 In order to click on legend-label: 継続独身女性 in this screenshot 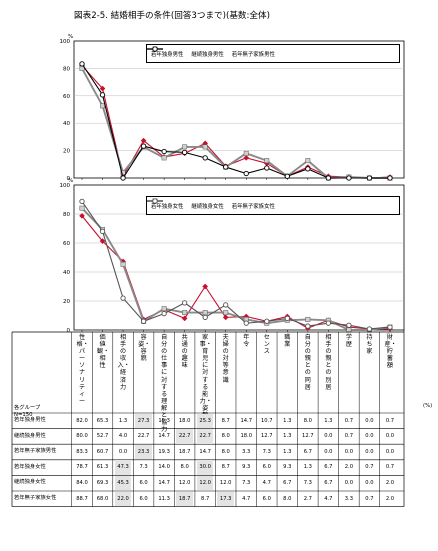, I will do `click(207, 206)`.